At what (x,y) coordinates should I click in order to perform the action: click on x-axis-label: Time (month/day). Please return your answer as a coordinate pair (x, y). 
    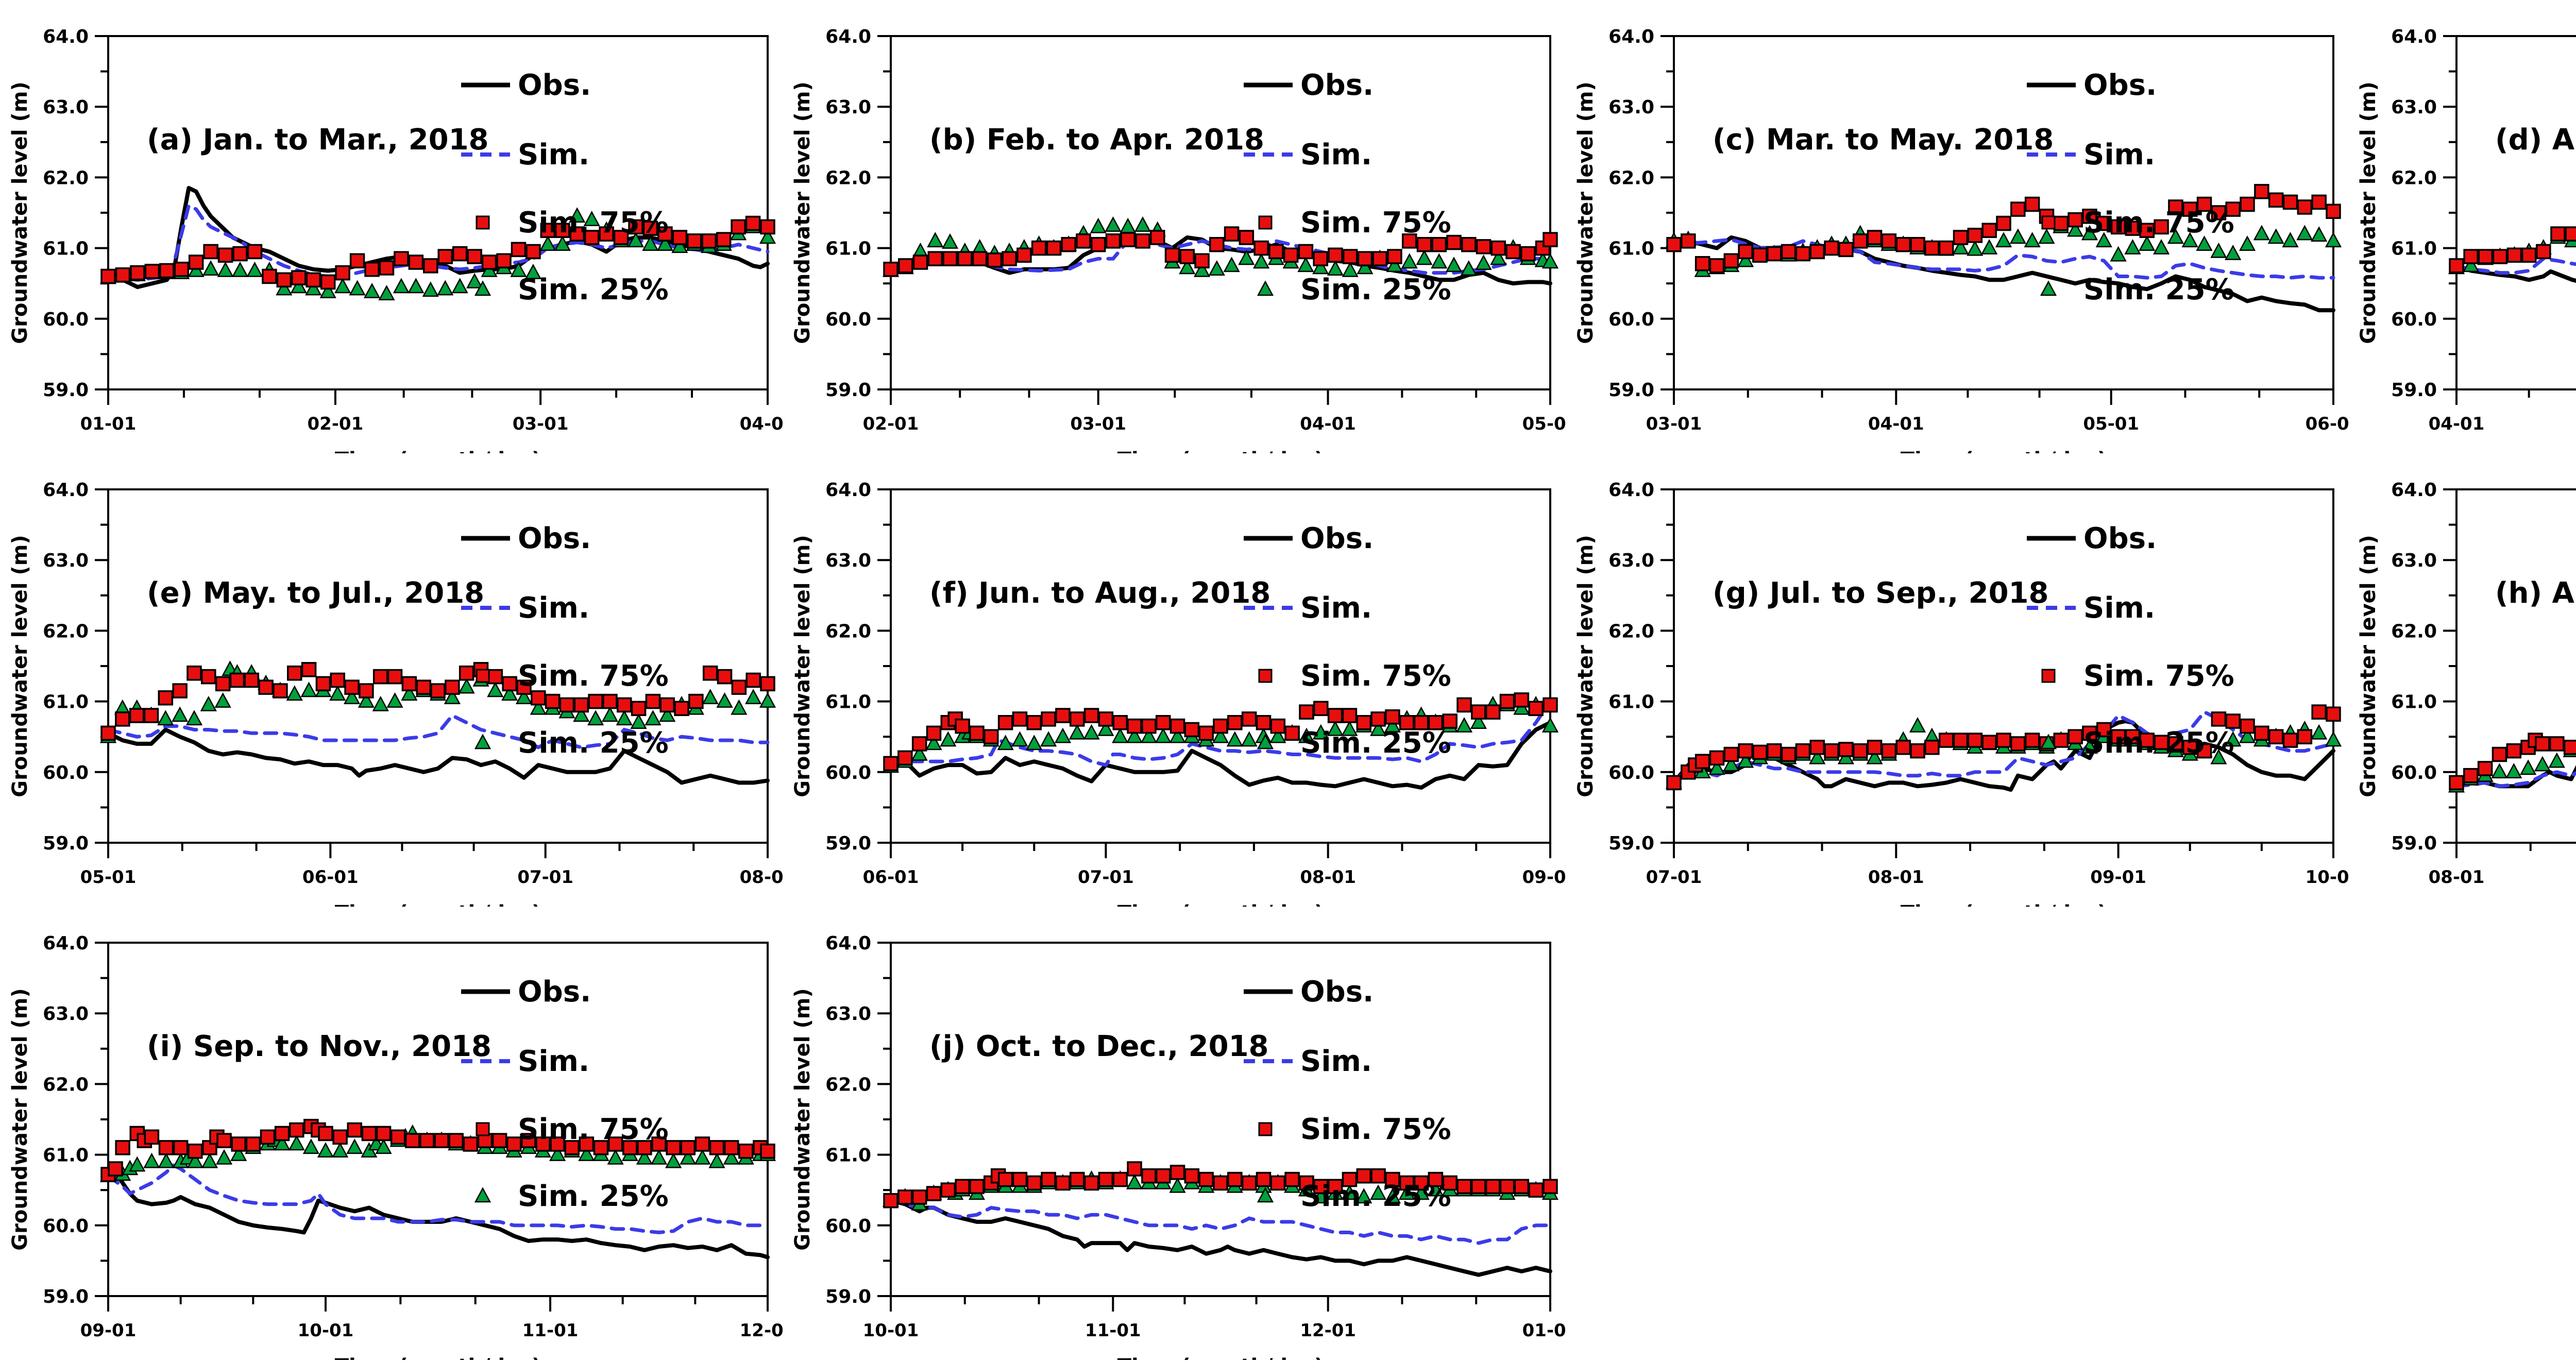
    Looking at the image, I should click on (1220, 1357).